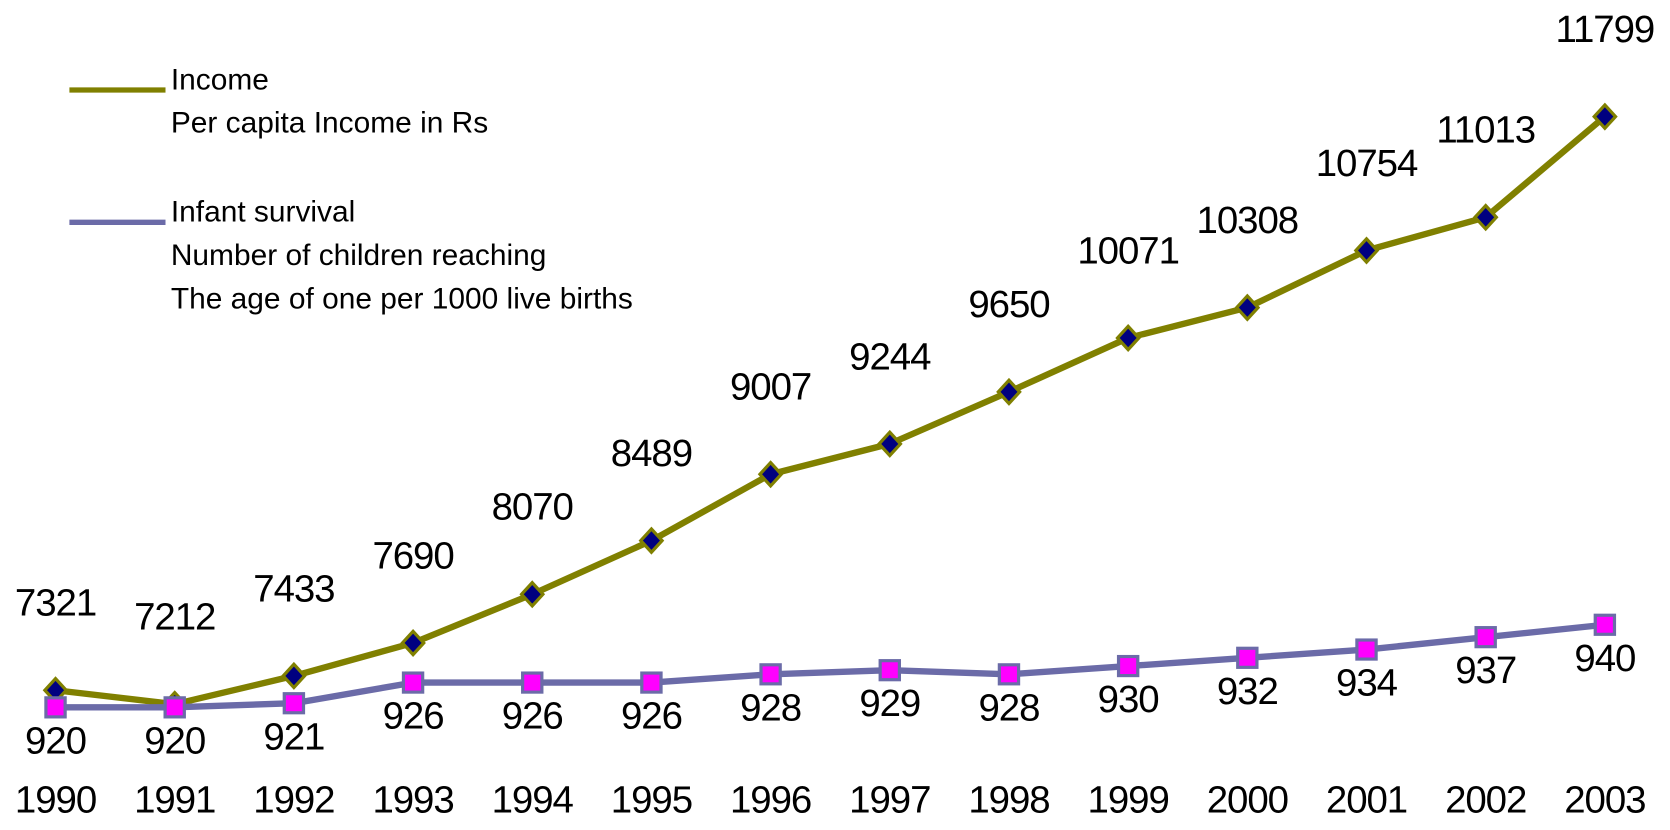  Describe the element at coordinates (1248, 220) in the screenshot. I see `data-label: 10308` at that location.